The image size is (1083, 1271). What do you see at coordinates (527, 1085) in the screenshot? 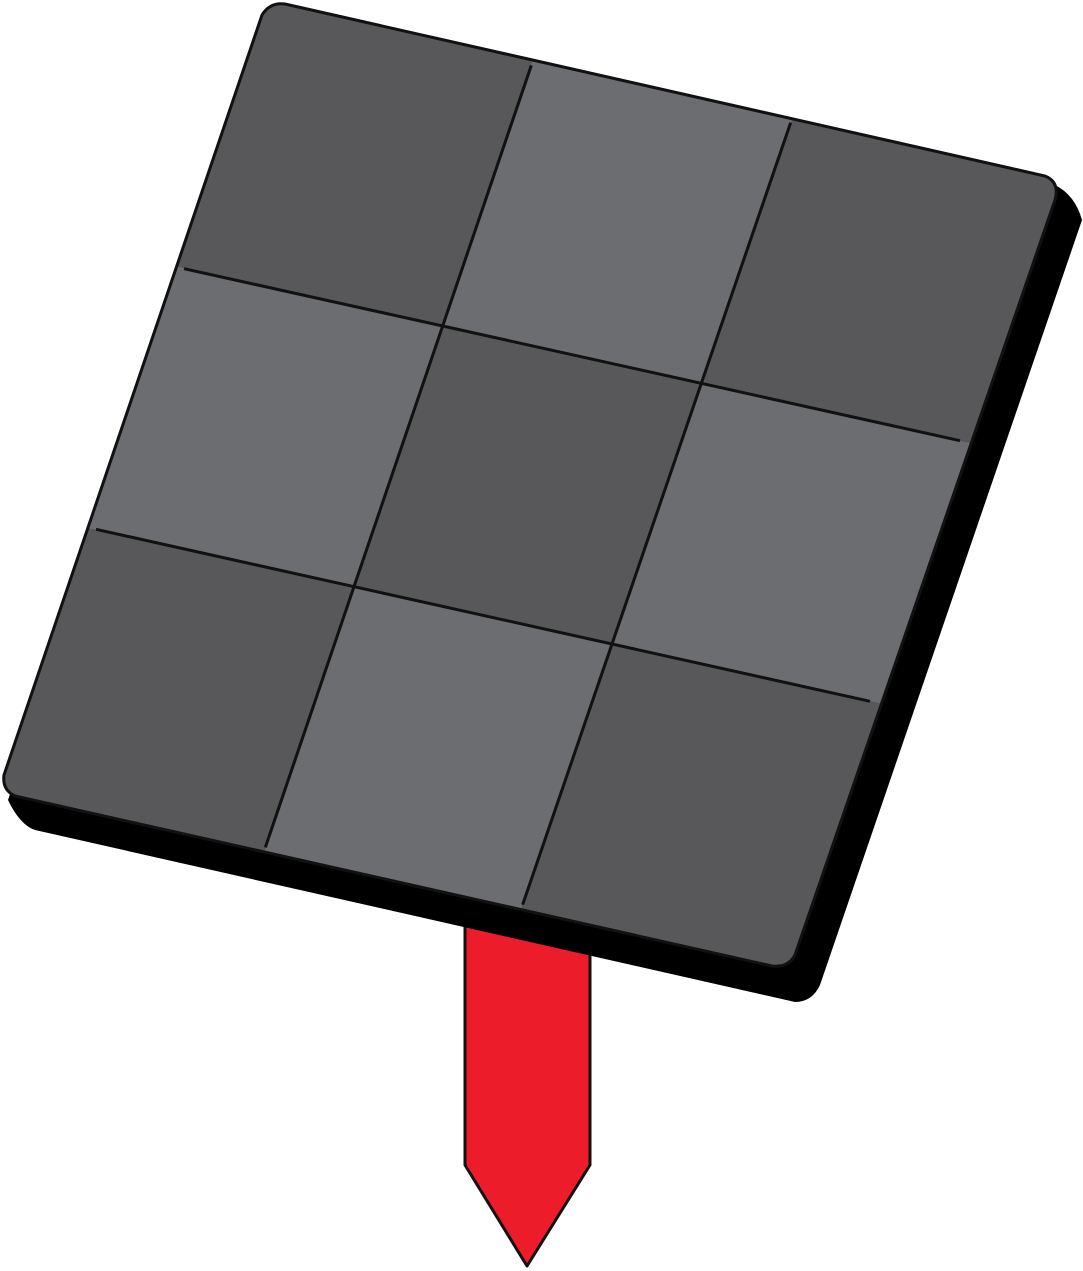
I see `stake-icon` at bounding box center [527, 1085].